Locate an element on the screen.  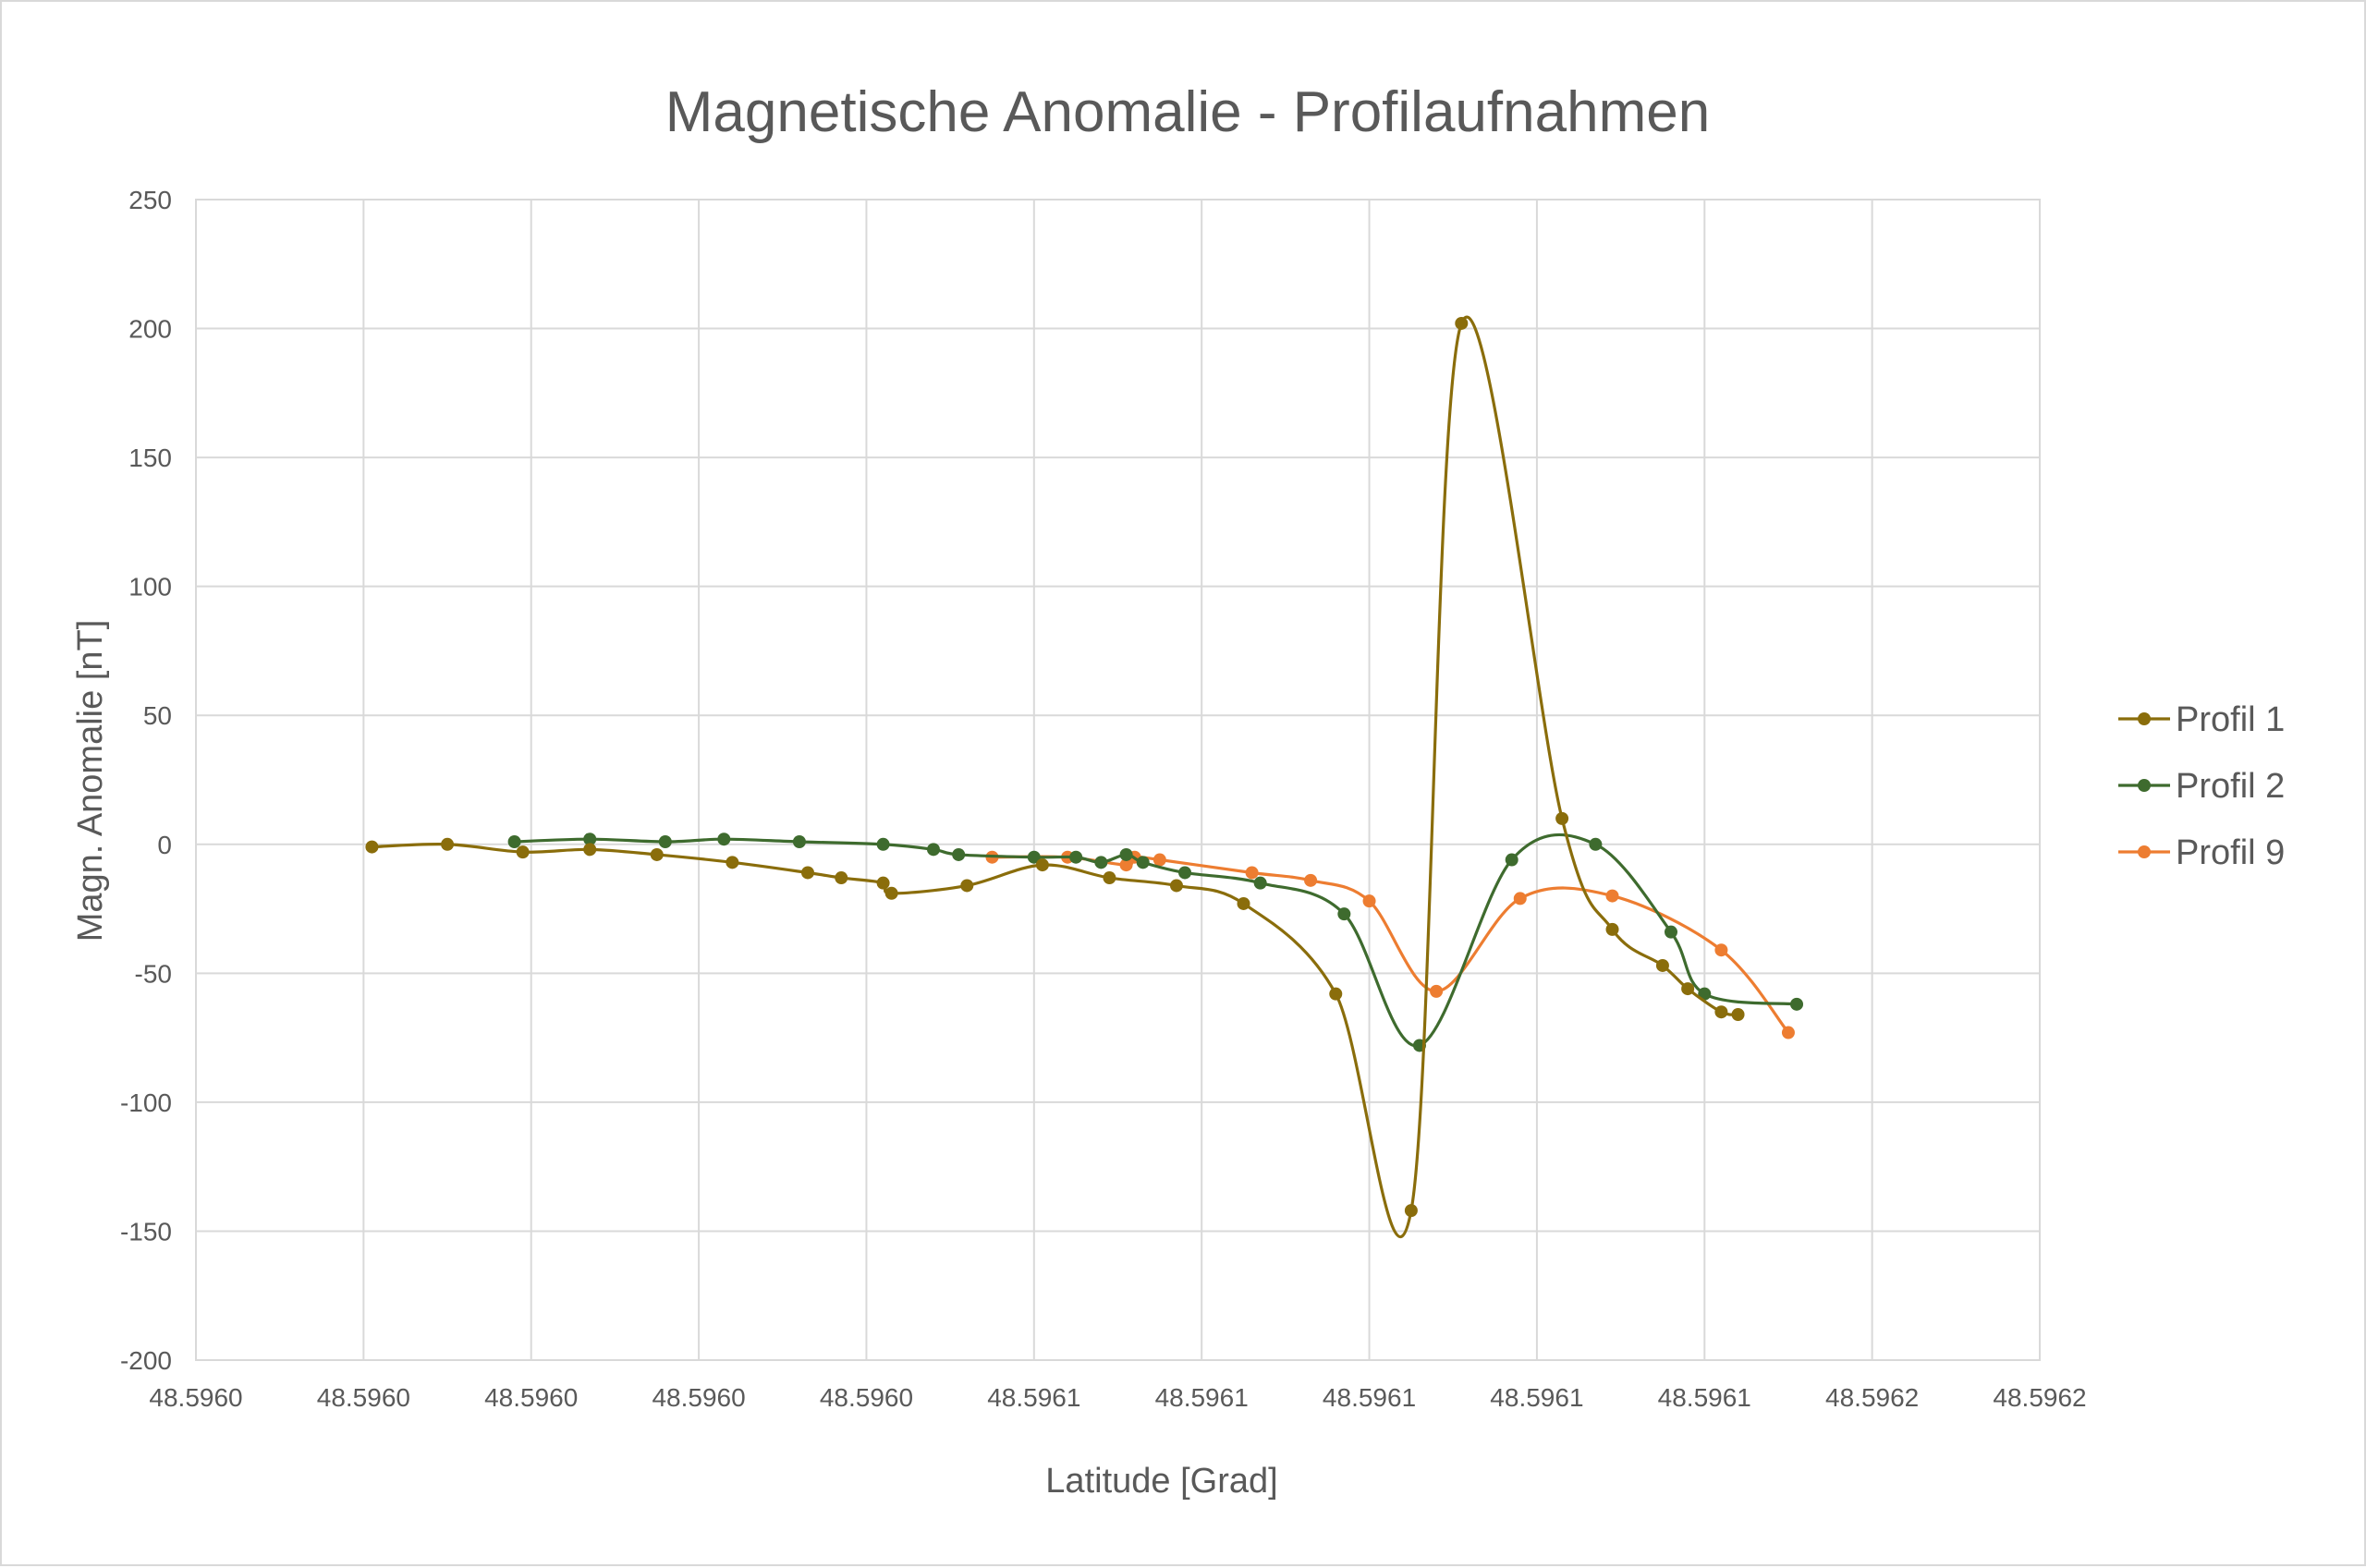
legend-entry: Profil 2 is located at coordinates (2201, 786).